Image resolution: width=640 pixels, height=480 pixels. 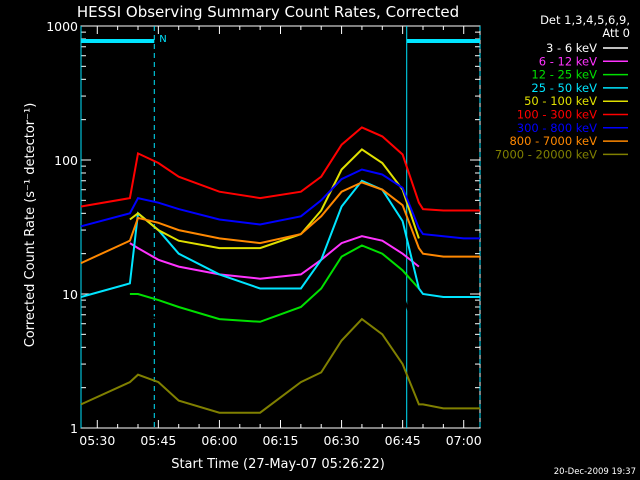 I want to click on legend-label: 50 - 100 keV, so click(x=560, y=101).